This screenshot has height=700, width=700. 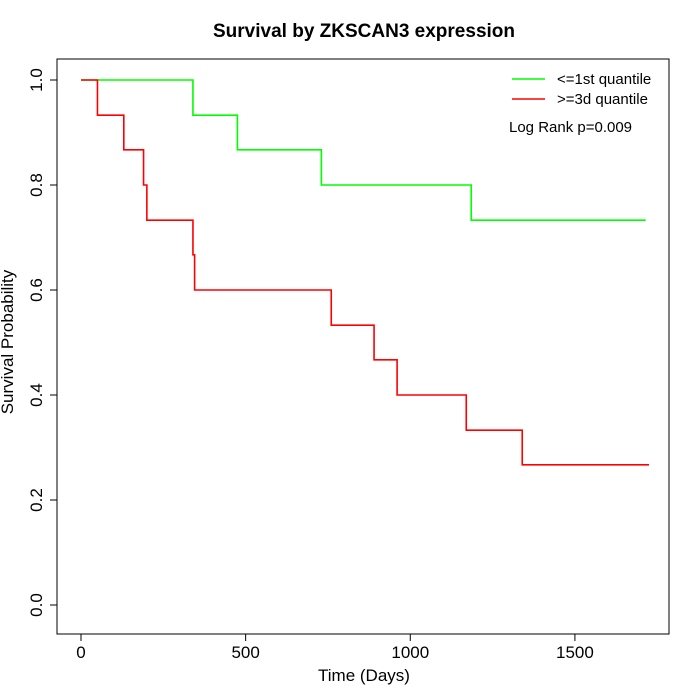 I want to click on x-axis-label: Time (Days), so click(x=364, y=675).